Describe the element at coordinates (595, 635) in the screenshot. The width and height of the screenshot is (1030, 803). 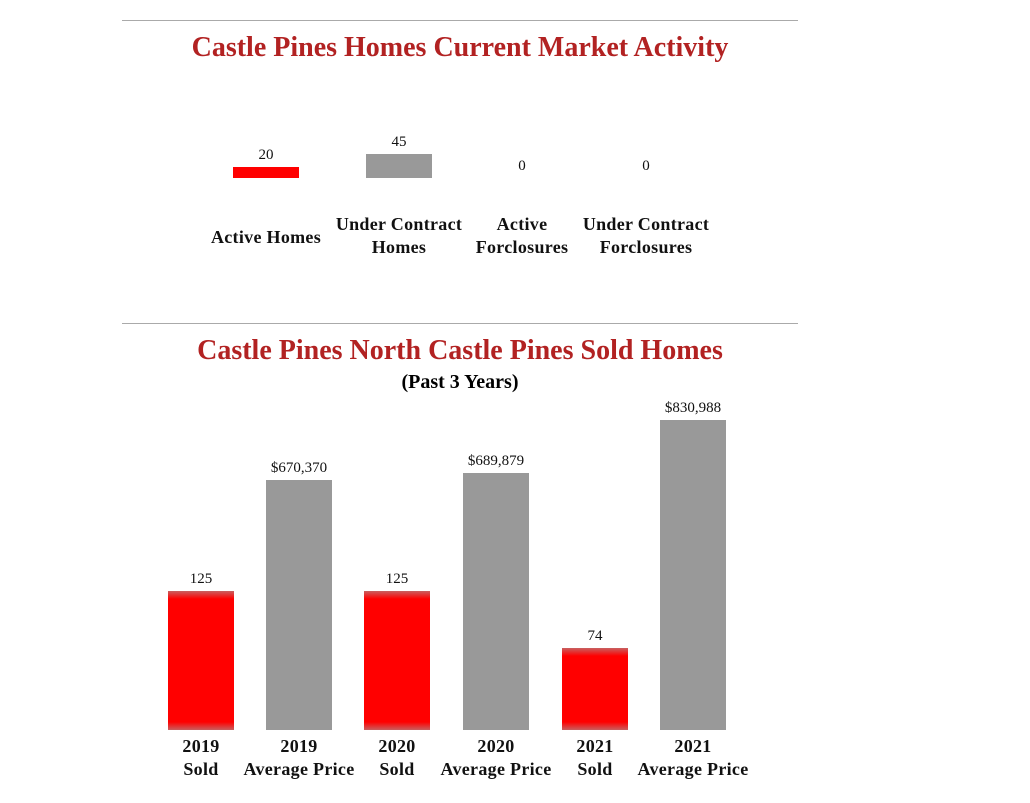
I see `value-label: 74` at that location.